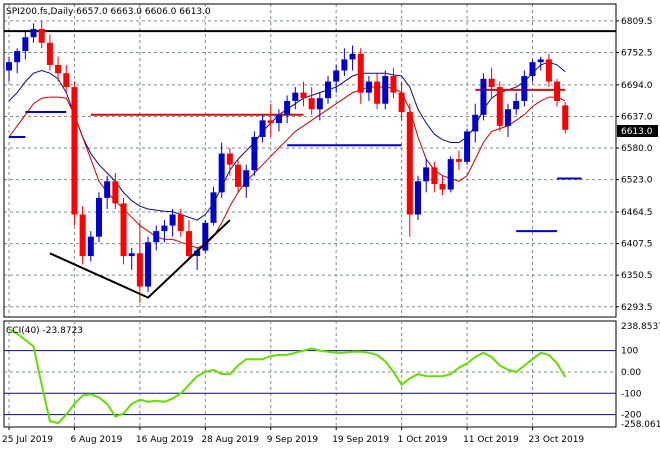 This screenshot has height=450, width=660. I want to click on price-tick-label: 6580.0, so click(637, 149).